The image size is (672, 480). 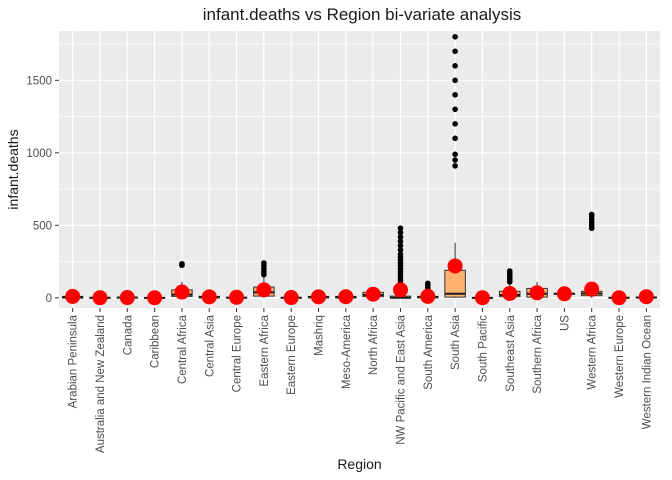 I want to click on x-tick-label: Central Europe, so click(x=238, y=353).